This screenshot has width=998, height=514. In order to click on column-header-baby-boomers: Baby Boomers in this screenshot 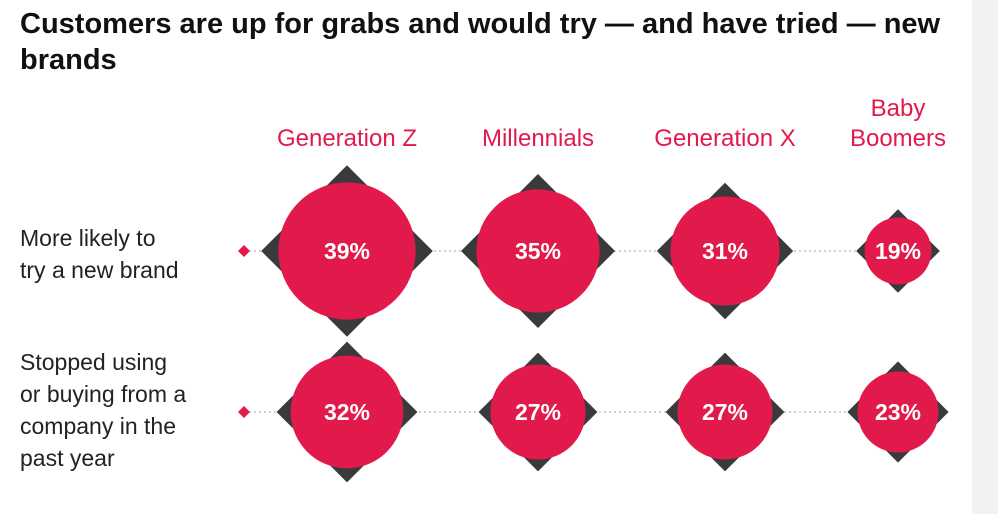, I will do `click(898, 124)`.